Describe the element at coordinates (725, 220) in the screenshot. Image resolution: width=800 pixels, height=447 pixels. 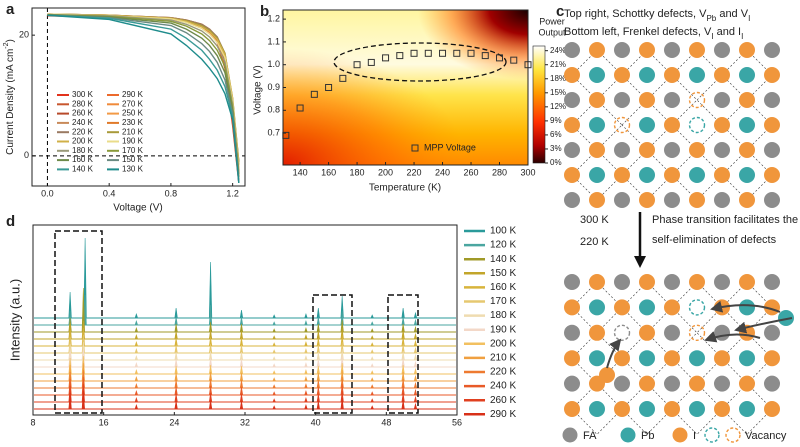
I see `transition-text: Phase transition facilitates the` at that location.